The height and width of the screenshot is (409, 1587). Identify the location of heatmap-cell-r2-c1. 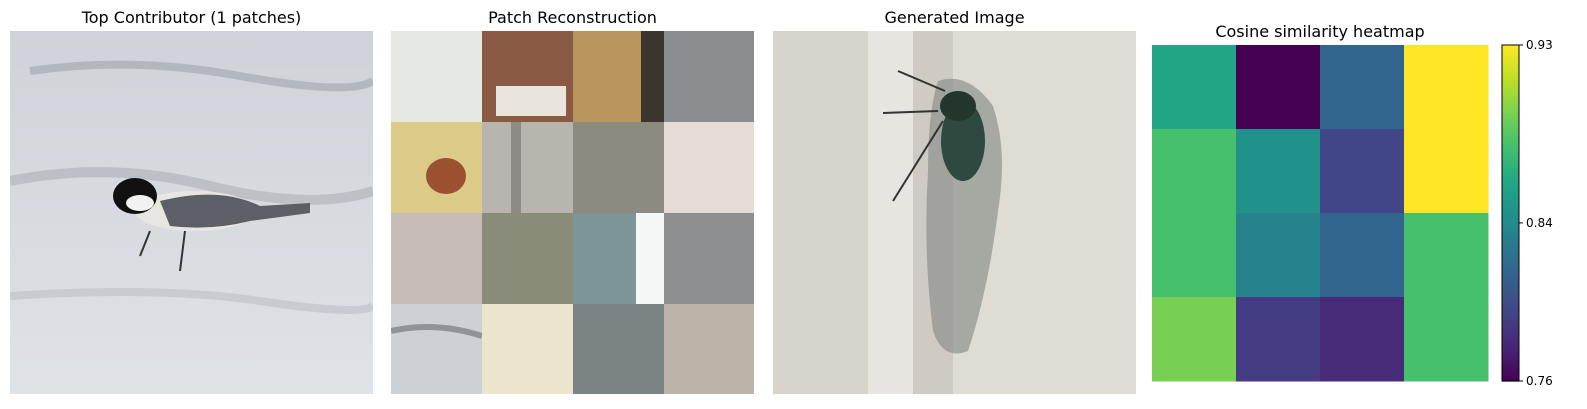
(1278, 255).